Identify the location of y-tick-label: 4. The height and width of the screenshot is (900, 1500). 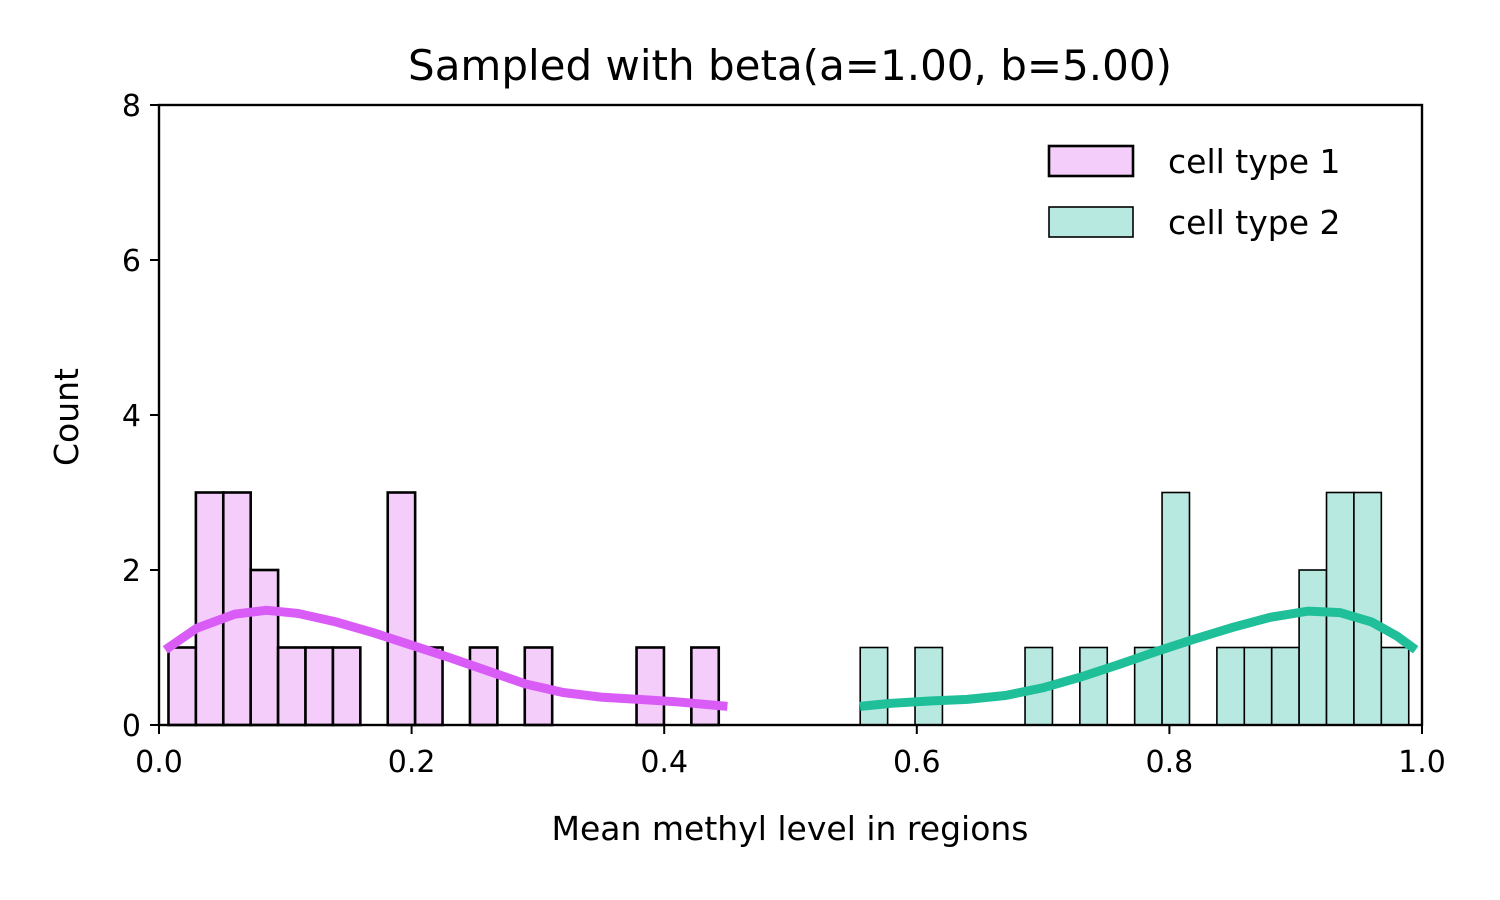
(131, 416).